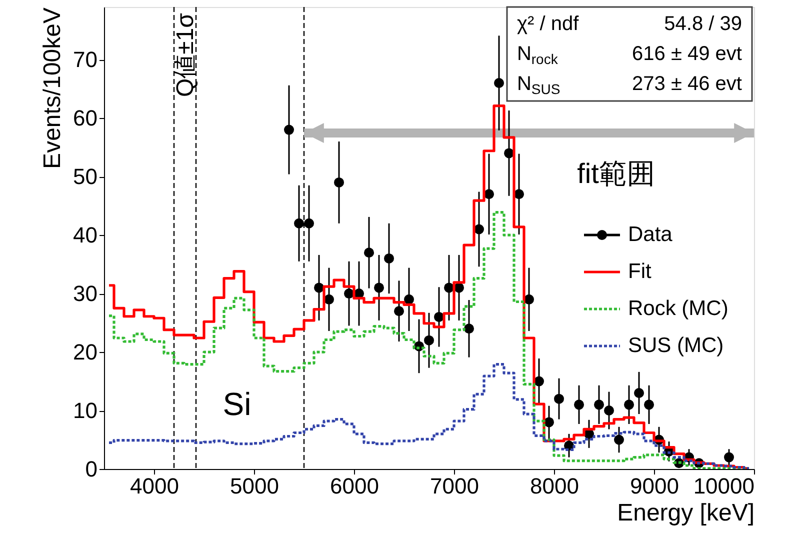  I want to click on legend-label: SUS (MC), so click(676, 345).